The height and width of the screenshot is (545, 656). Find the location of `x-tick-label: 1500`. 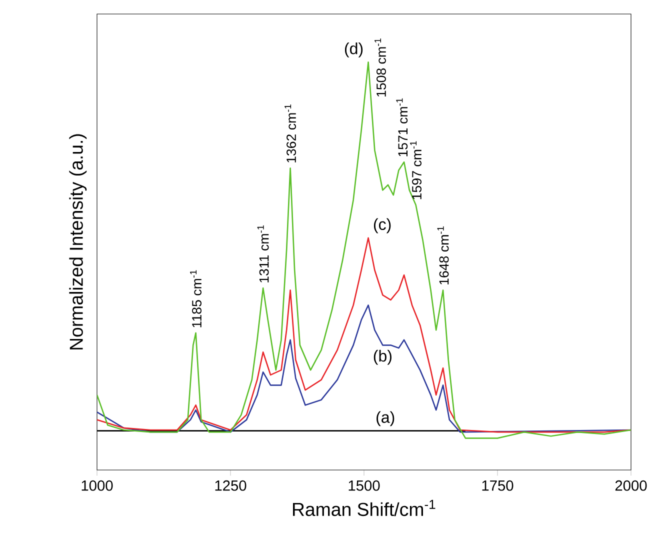

x-tick-label: 1500 is located at coordinates (364, 485).